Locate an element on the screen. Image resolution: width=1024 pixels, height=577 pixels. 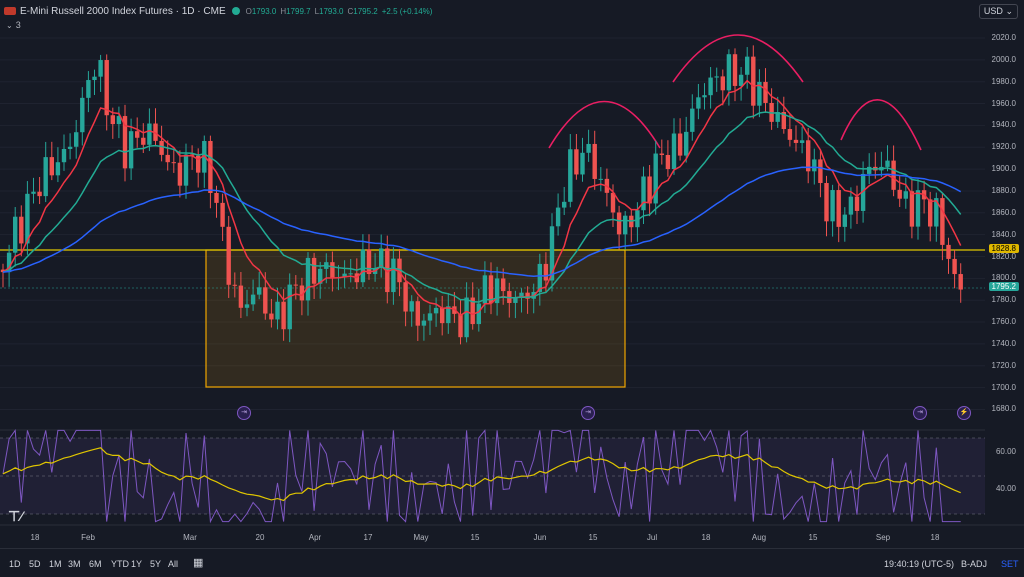
timeframe-button-1y: 1Y is located at coordinates (137, 564).